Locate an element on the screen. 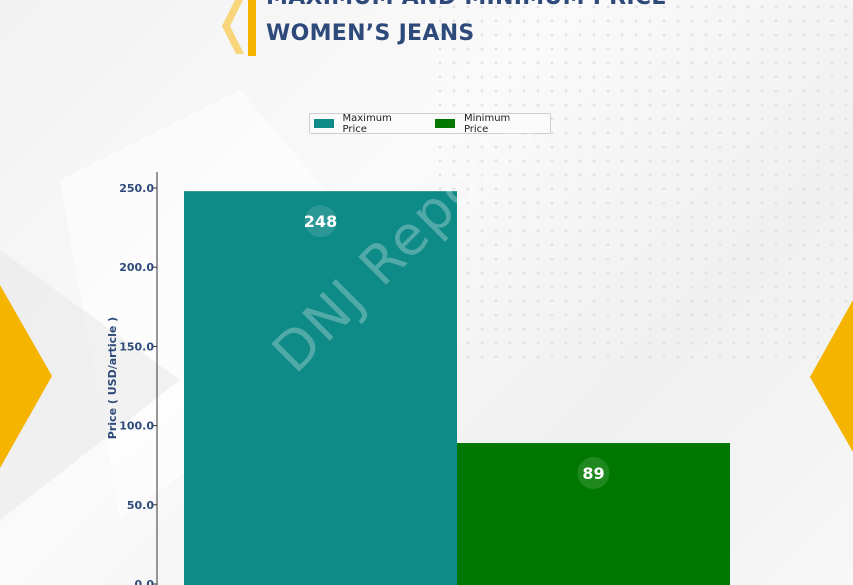  legend-swatch-min is located at coordinates (445, 123).